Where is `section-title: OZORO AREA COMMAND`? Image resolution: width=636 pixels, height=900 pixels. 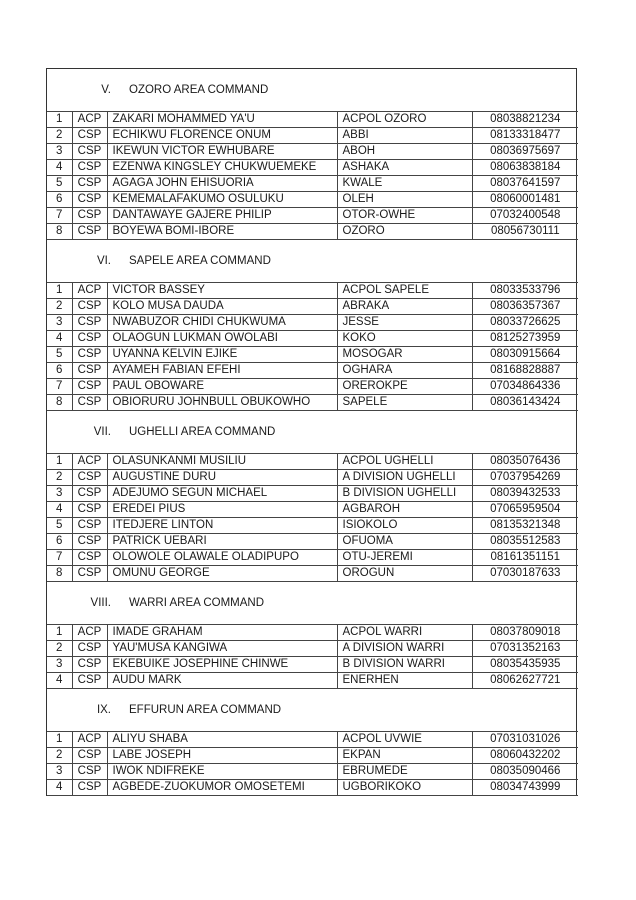
section-title: OZORO AREA COMMAND is located at coordinates (199, 89).